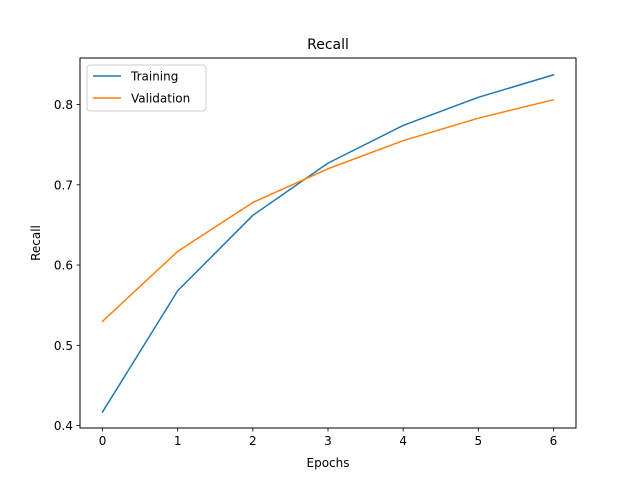  I want to click on y-tick-label: 0.7, so click(63, 185).